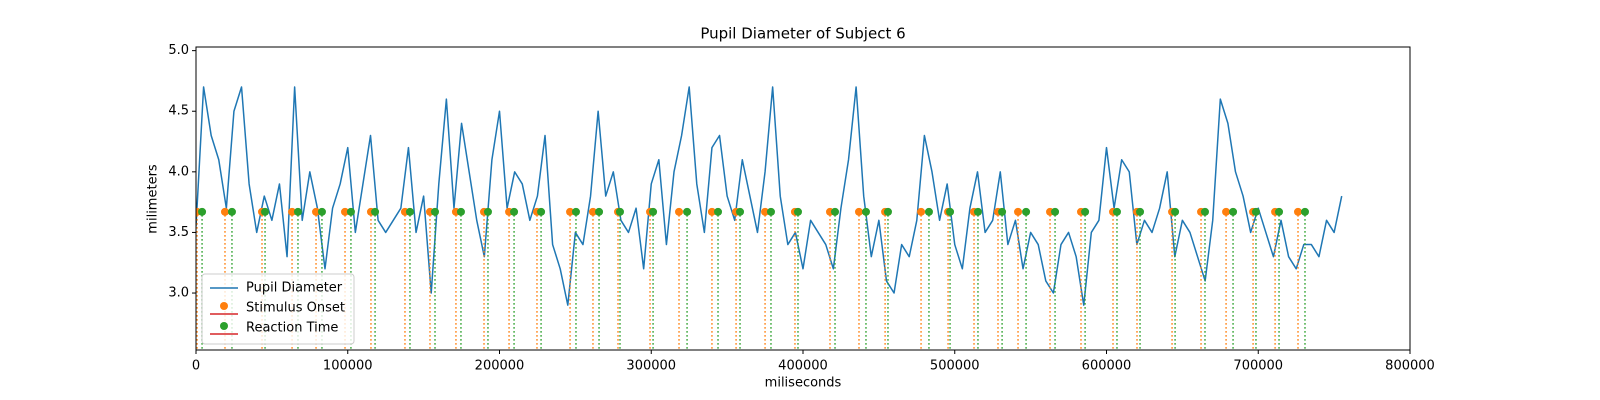 This screenshot has width=1600, height=400. Describe the element at coordinates (1410, 366) in the screenshot. I see `x-tick-label: 800000` at that location.